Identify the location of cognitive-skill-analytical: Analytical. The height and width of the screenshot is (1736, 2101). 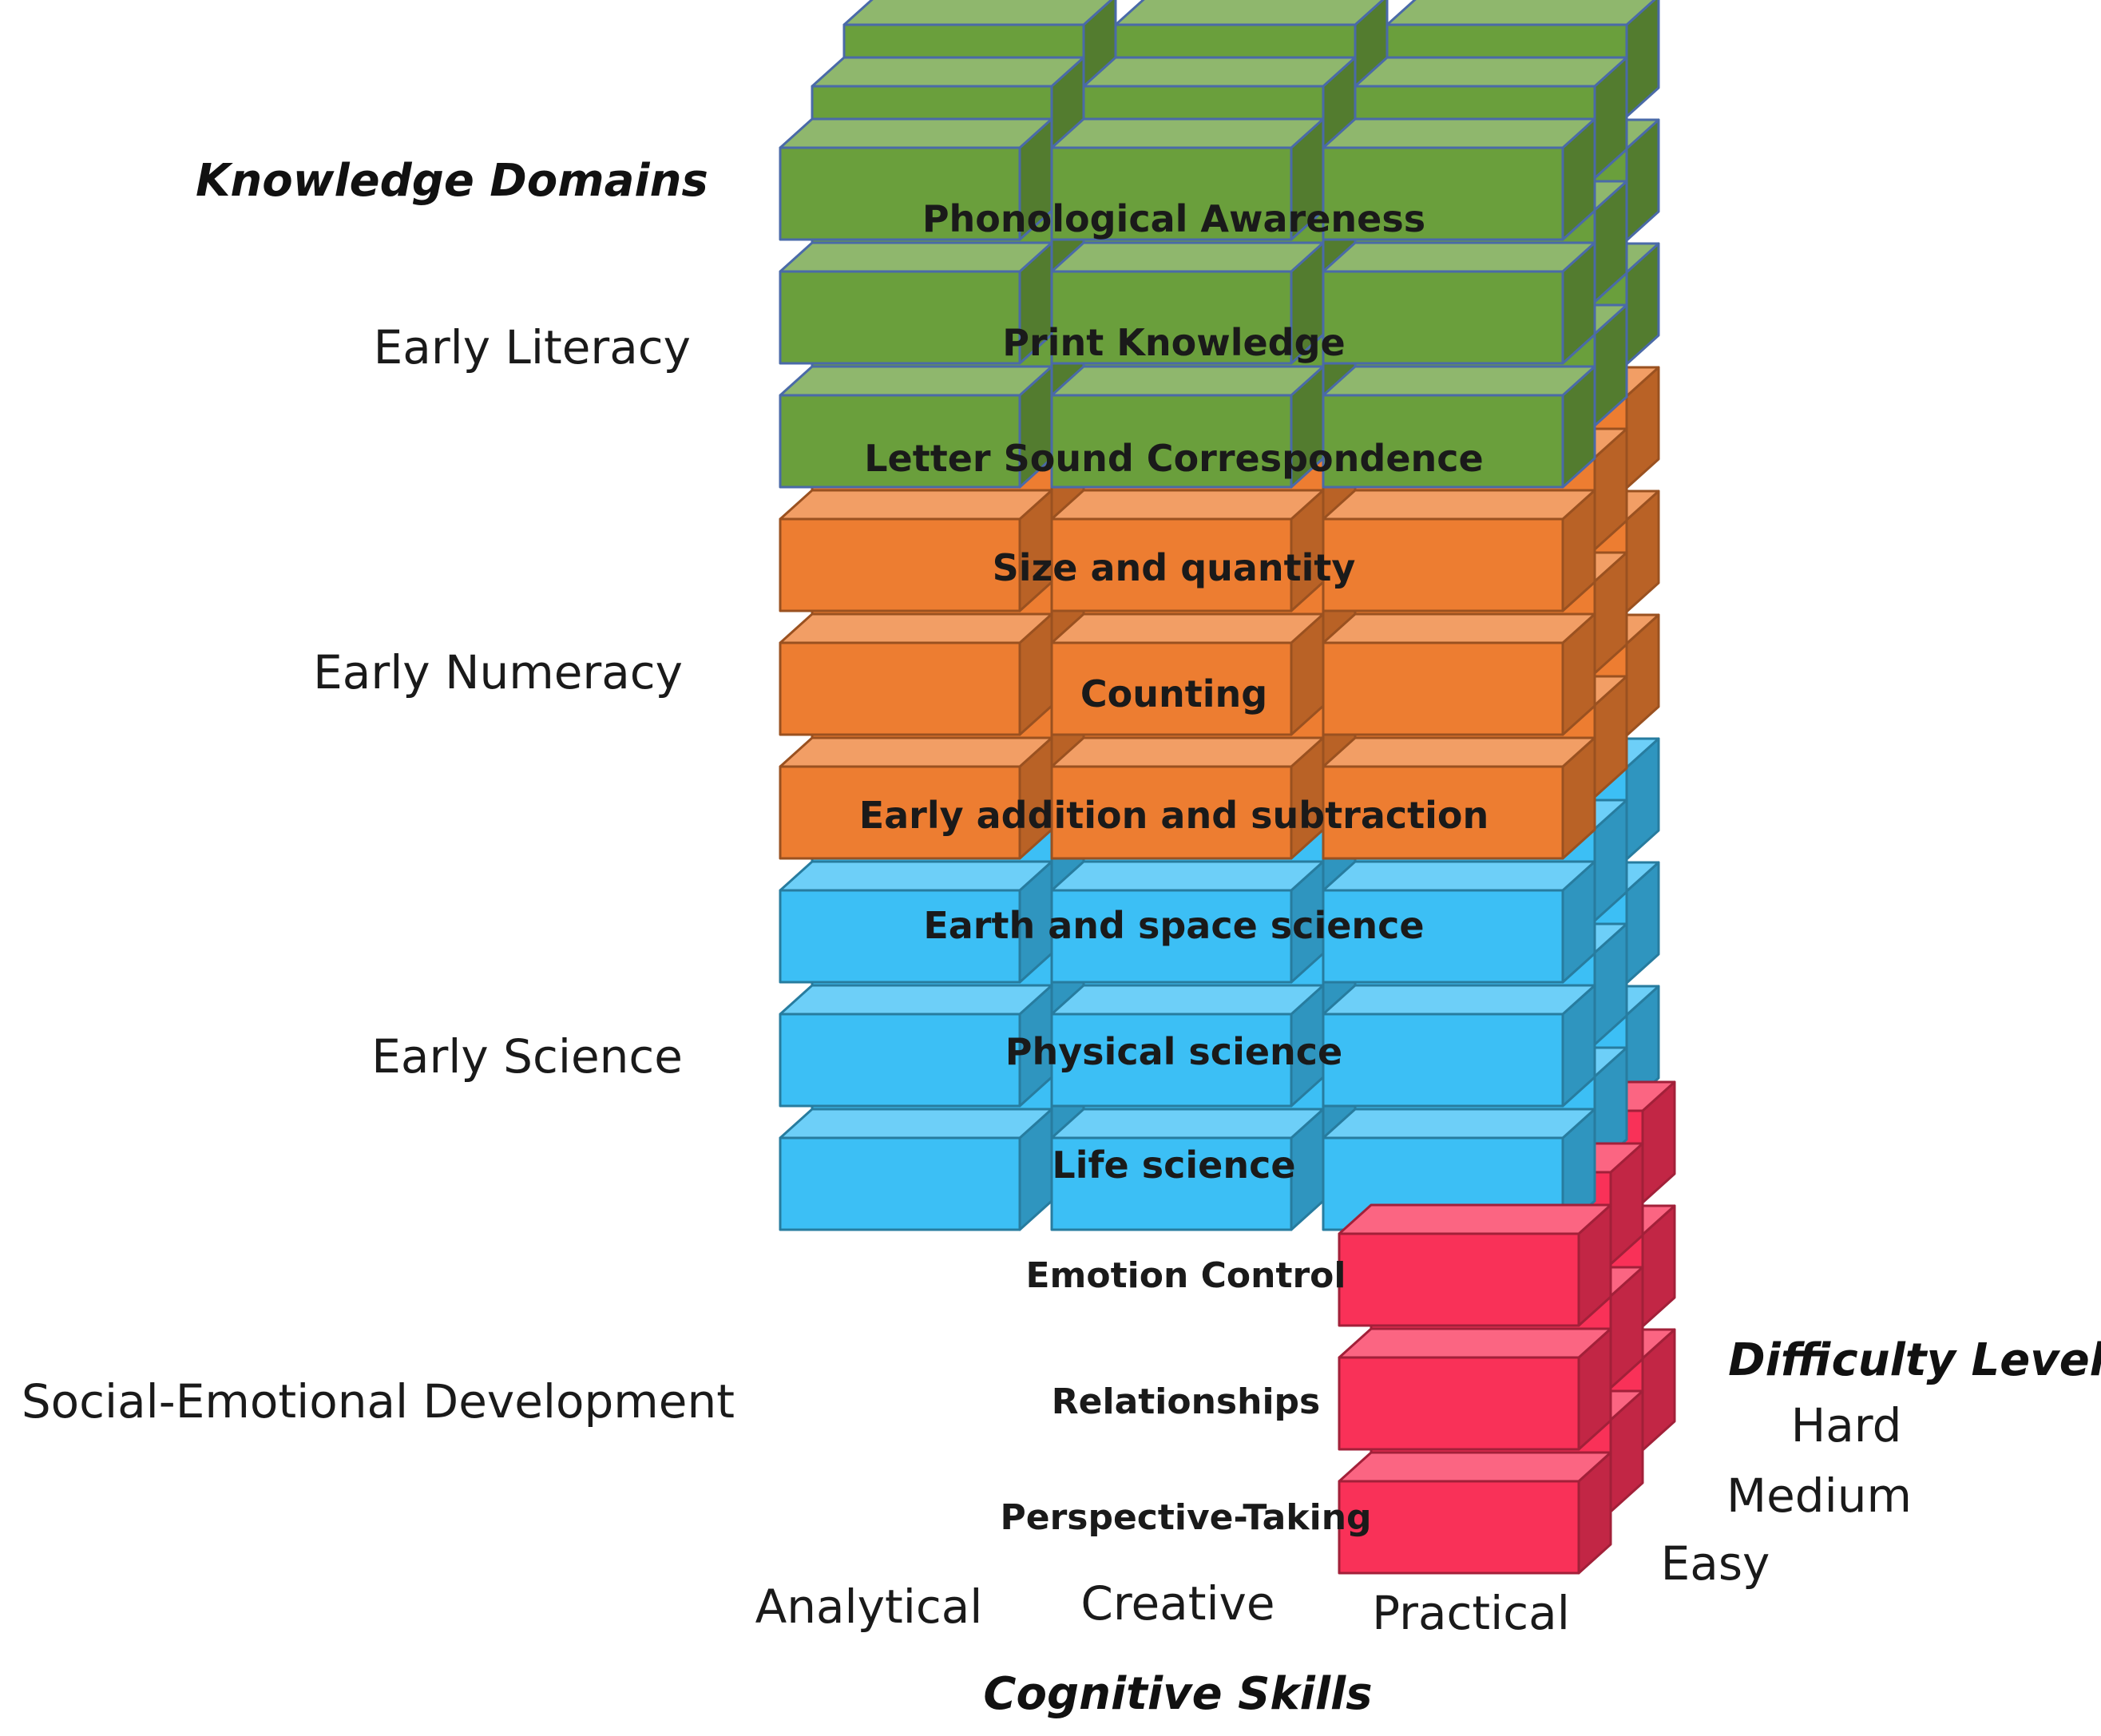
(869, 1606).